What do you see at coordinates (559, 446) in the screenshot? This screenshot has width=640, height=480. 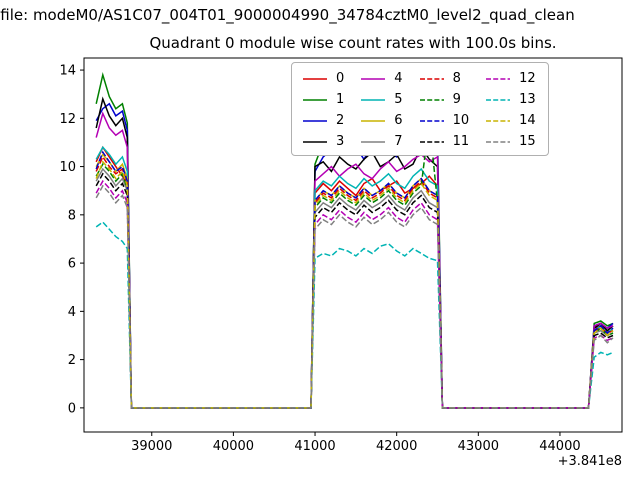 I see `x-tick-label: 44000` at bounding box center [559, 446].